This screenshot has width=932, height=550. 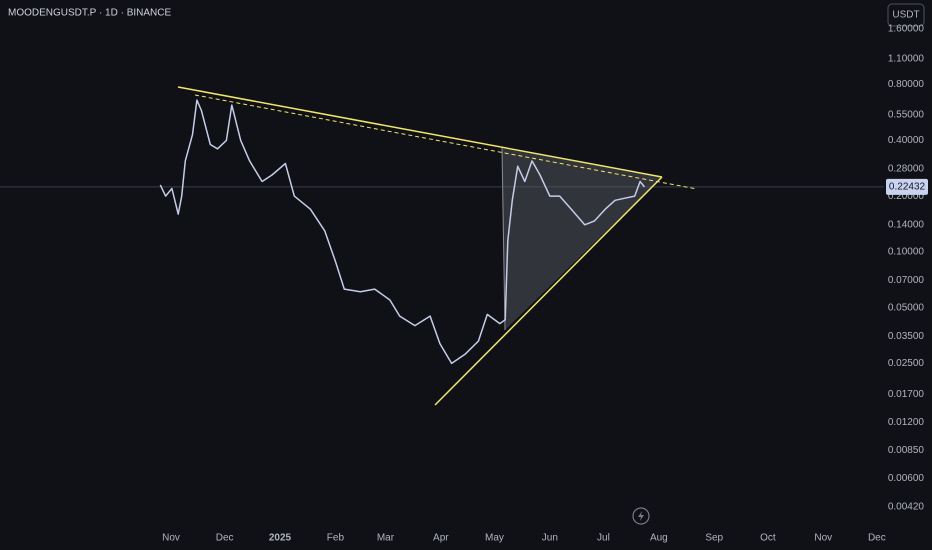 I want to click on triangle-fill, so click(x=582, y=239).